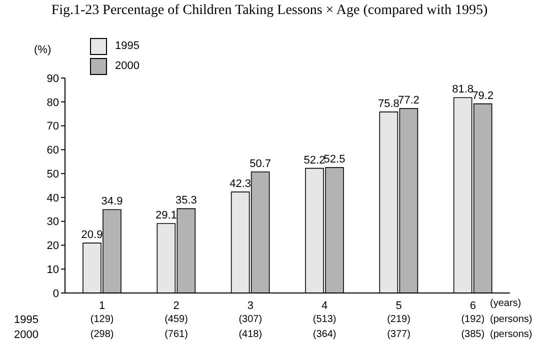  I want to click on y-tick-label: 0, so click(55, 294).